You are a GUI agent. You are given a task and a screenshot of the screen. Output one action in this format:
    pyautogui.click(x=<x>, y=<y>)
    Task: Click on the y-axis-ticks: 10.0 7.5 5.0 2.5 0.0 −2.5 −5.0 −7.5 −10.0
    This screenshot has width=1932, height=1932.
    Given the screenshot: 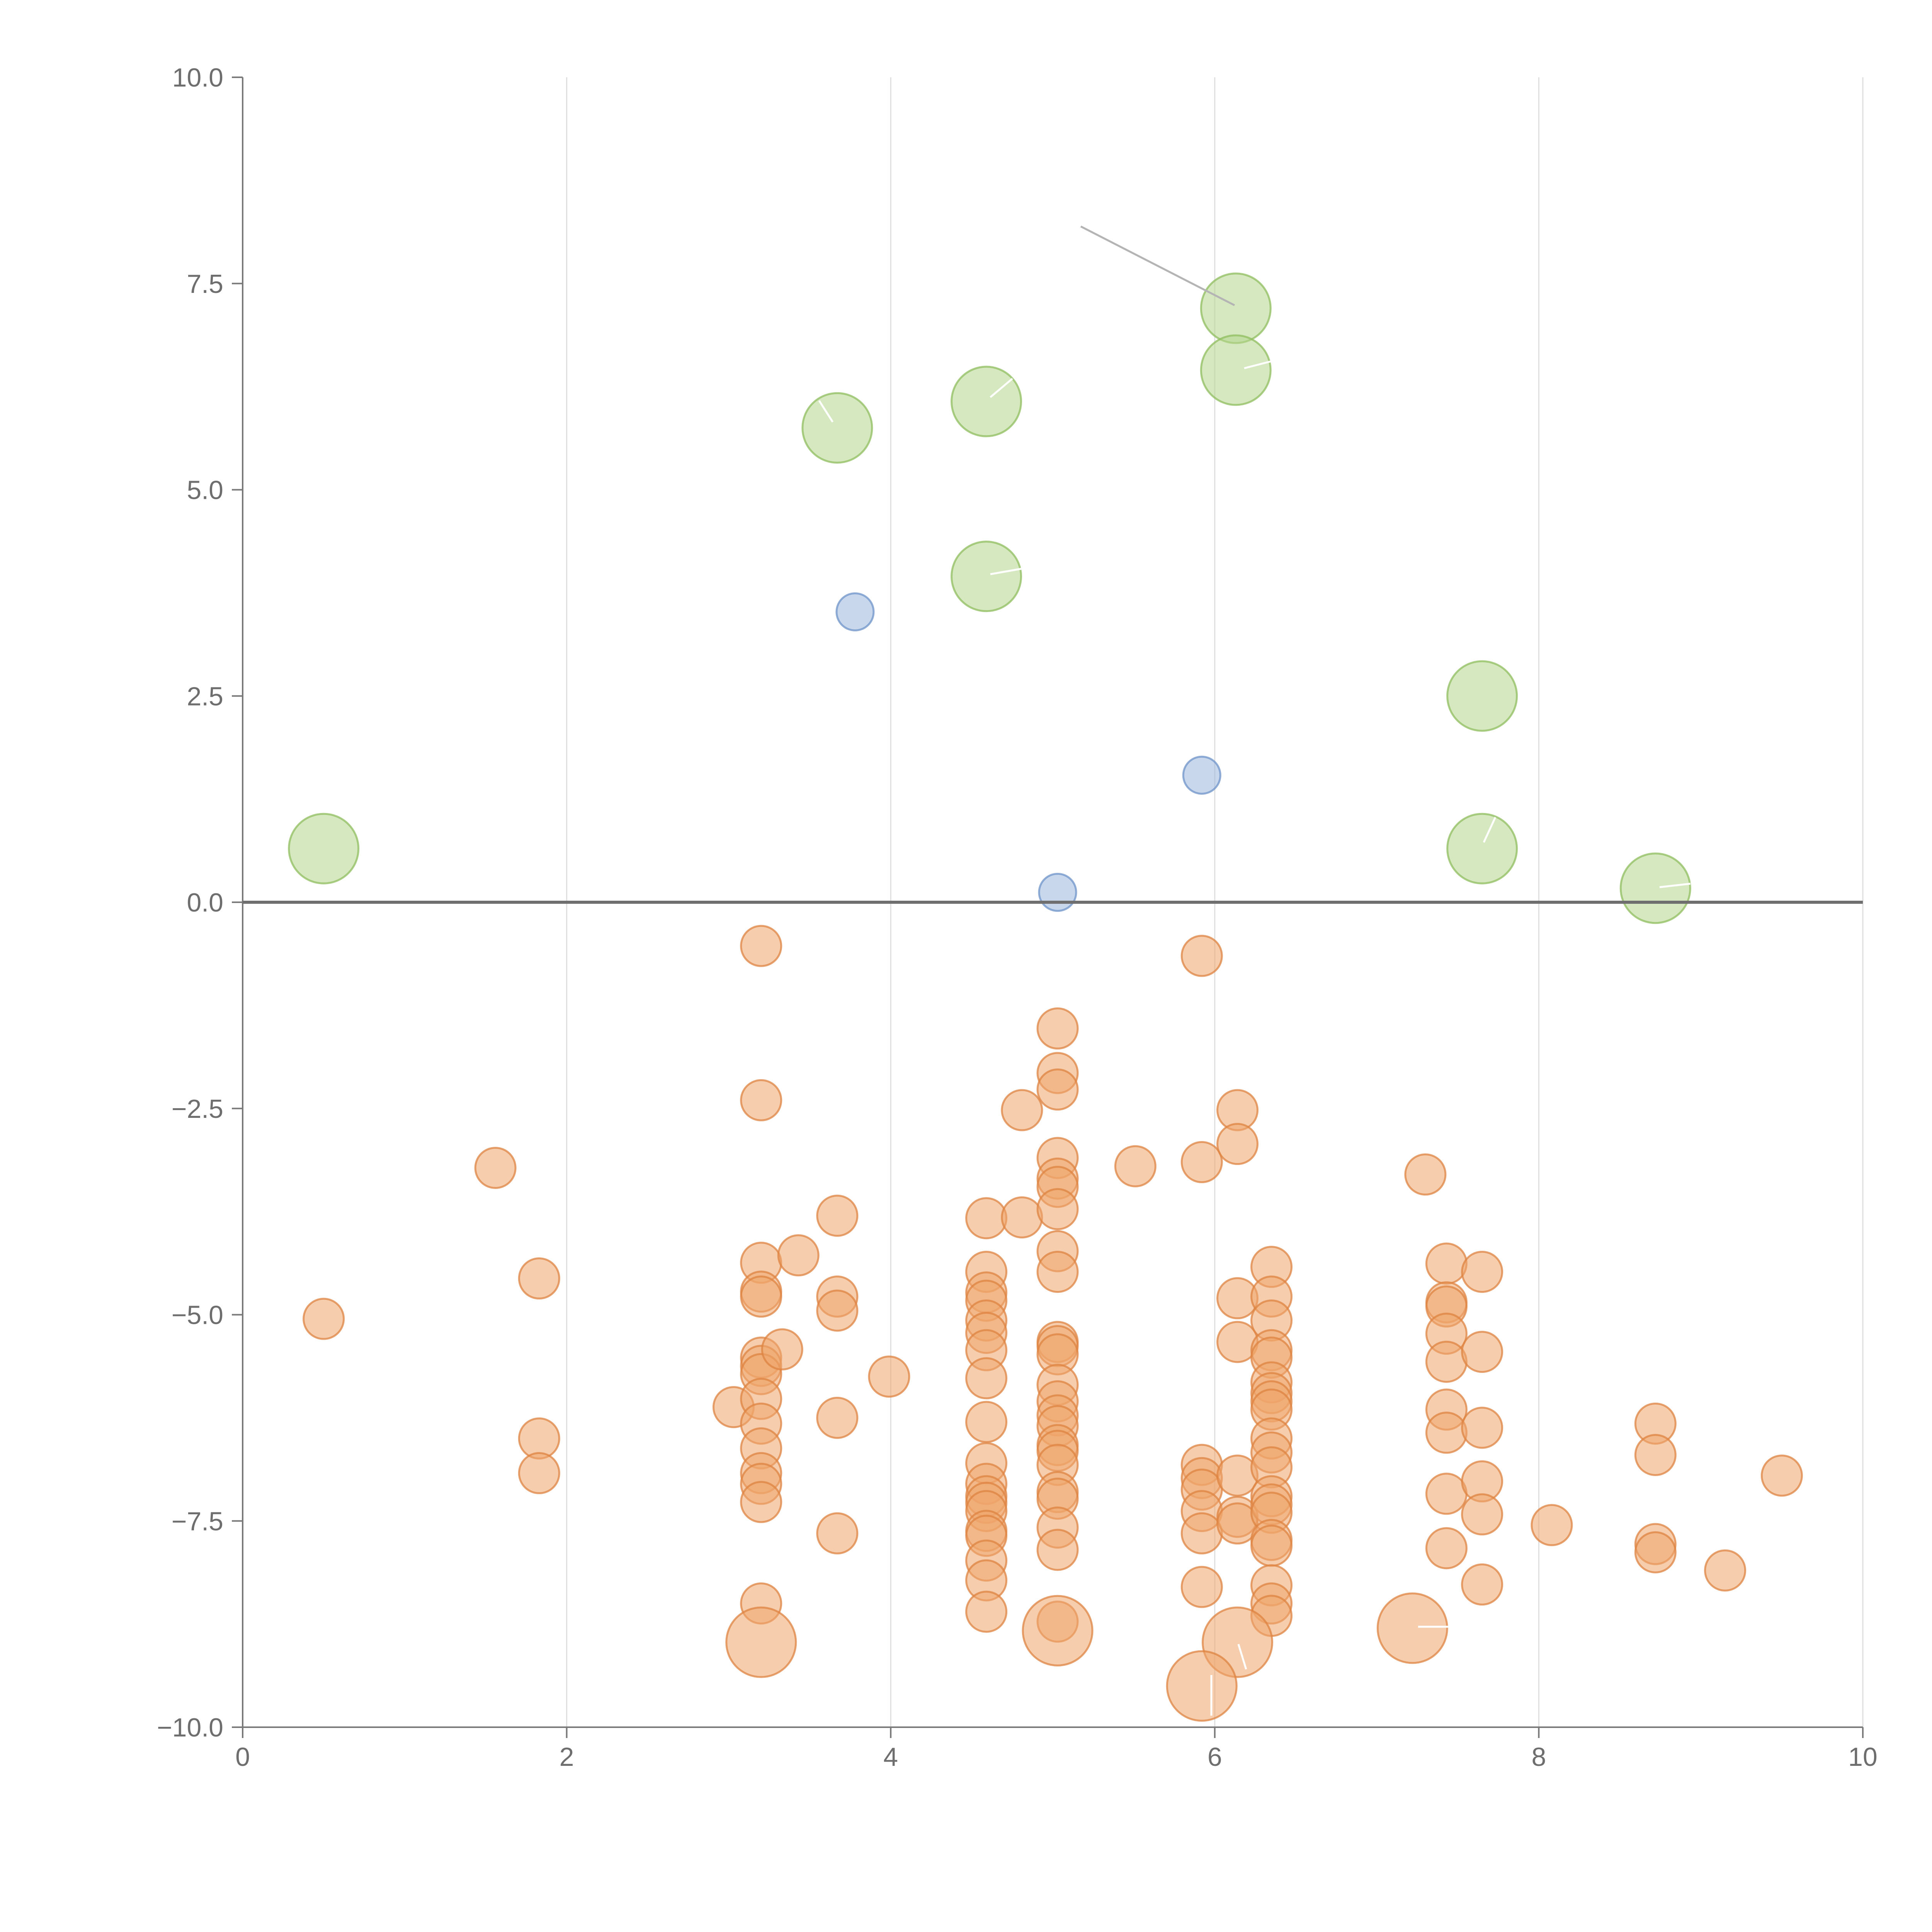 What is the action you would take?
    pyautogui.click(x=200, y=903)
    